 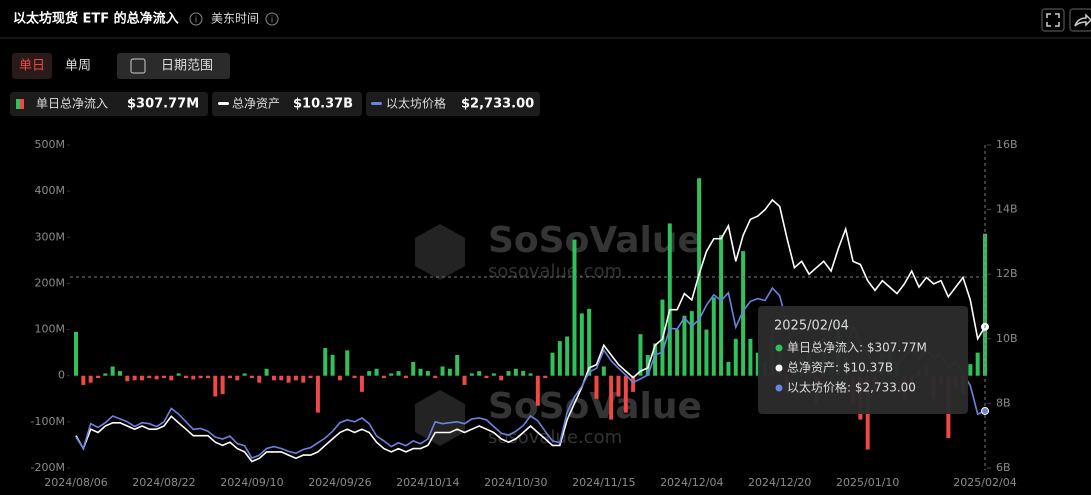 I want to click on x-tick-label: 2024/09/10, so click(x=251, y=482).